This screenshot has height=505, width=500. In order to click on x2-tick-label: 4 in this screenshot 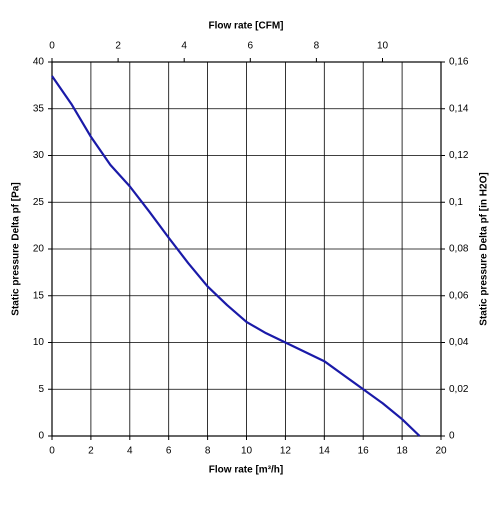, I will do `click(184, 46)`.